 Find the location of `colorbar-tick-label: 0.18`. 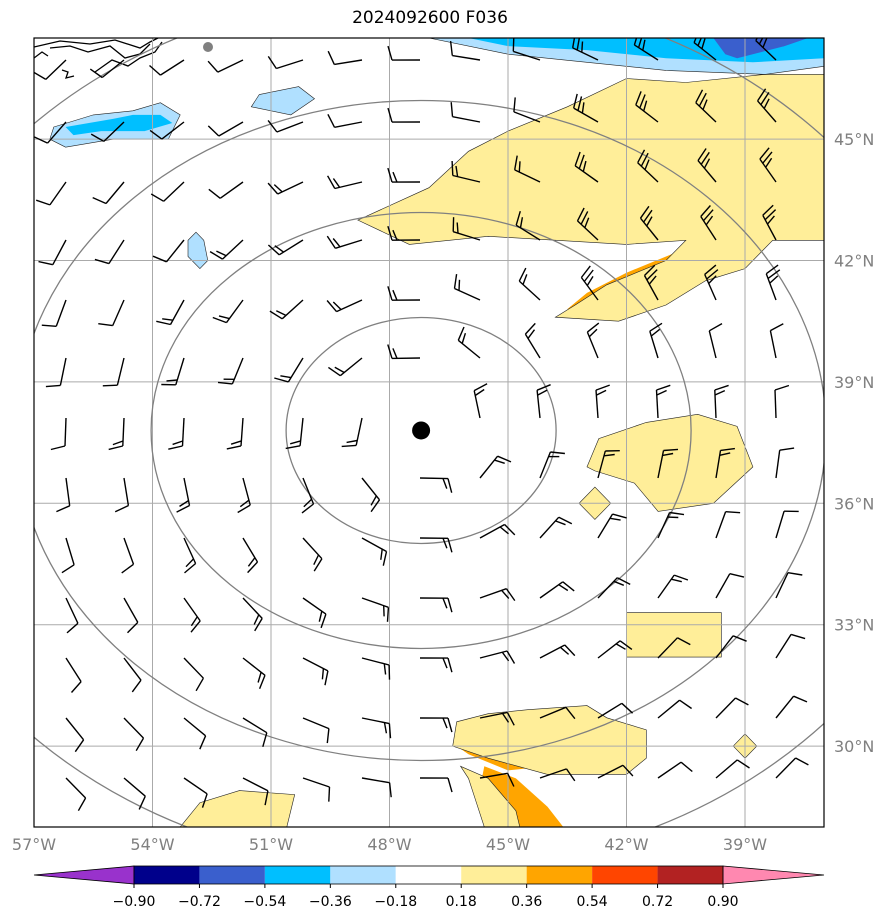

colorbar-tick-label: 0.18 is located at coordinates (461, 902).